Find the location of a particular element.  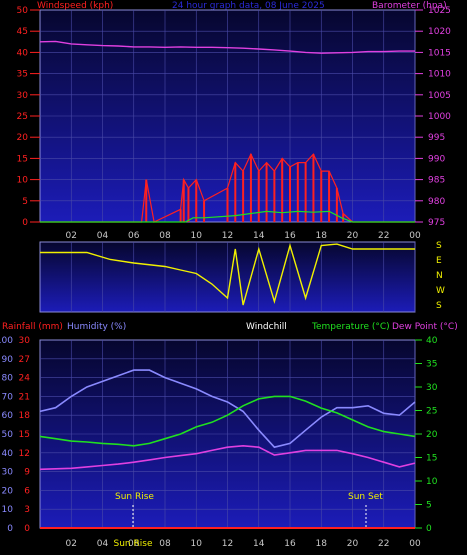

humidity-tick-label: 50 is located at coordinates (8, 435).